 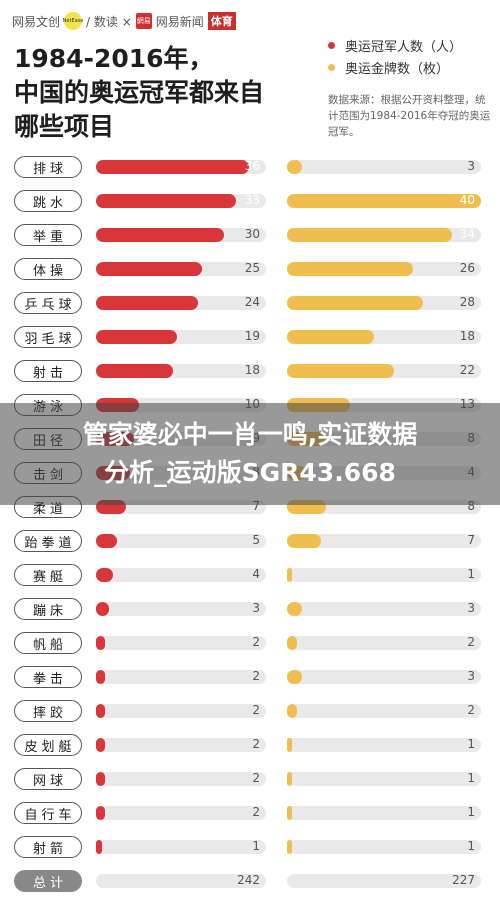 I want to click on champions-value: 1, so click(x=256, y=846).